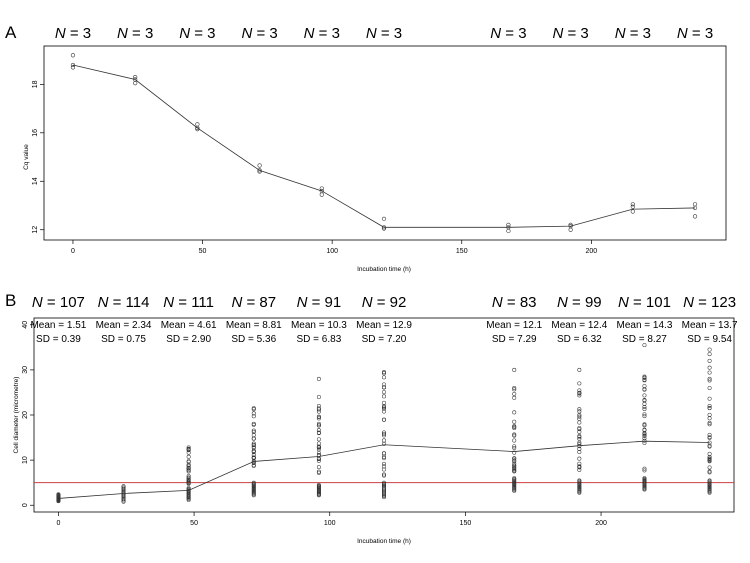 The height and width of the screenshot is (563, 750). I want to click on y-tick-label-a: 14, so click(35, 181).